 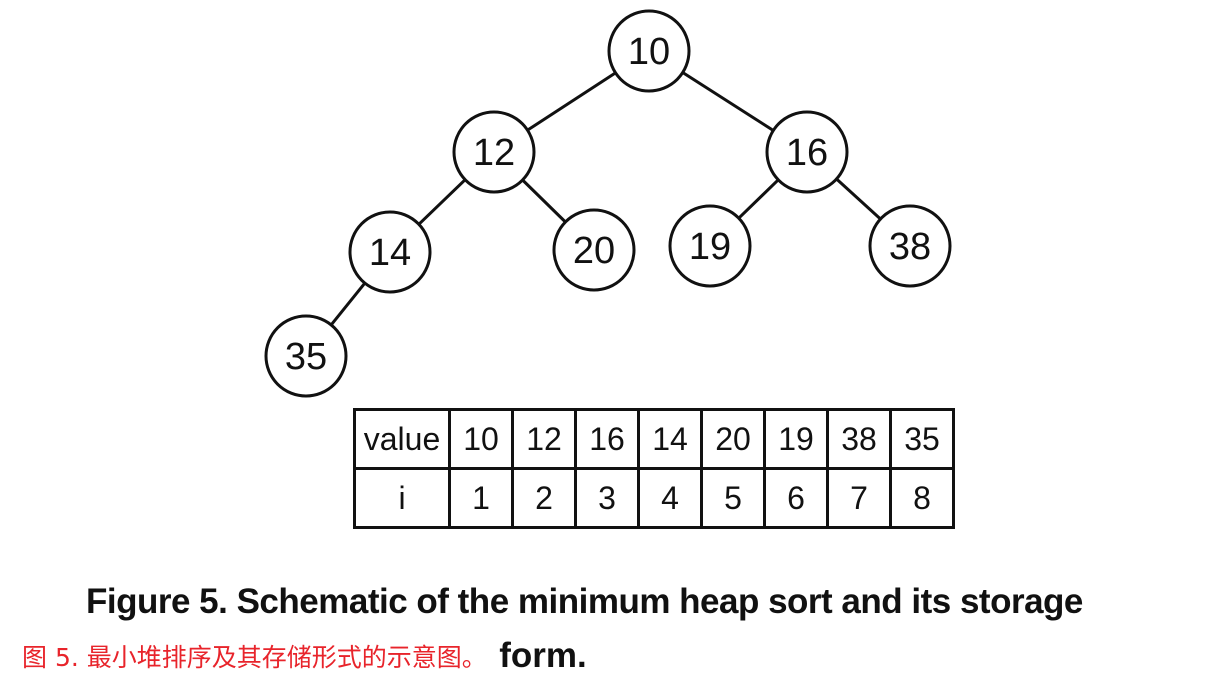 I want to click on value-cell-5: 20, so click(x=733, y=439).